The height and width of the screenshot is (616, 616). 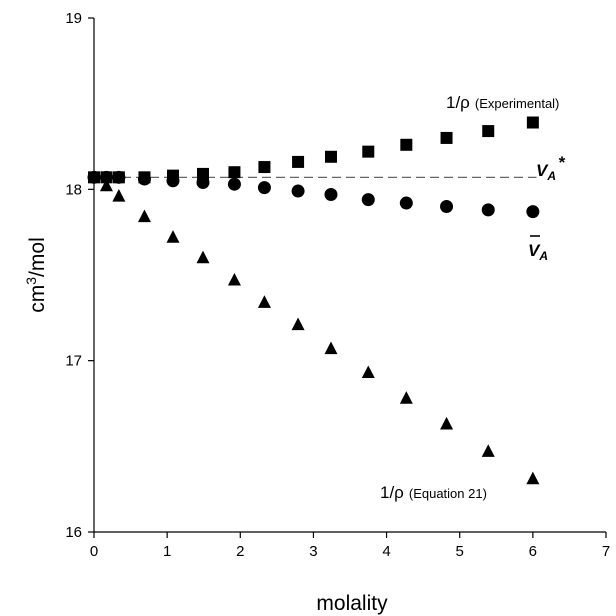 I want to click on x-axis-title: molality, so click(x=352, y=603).